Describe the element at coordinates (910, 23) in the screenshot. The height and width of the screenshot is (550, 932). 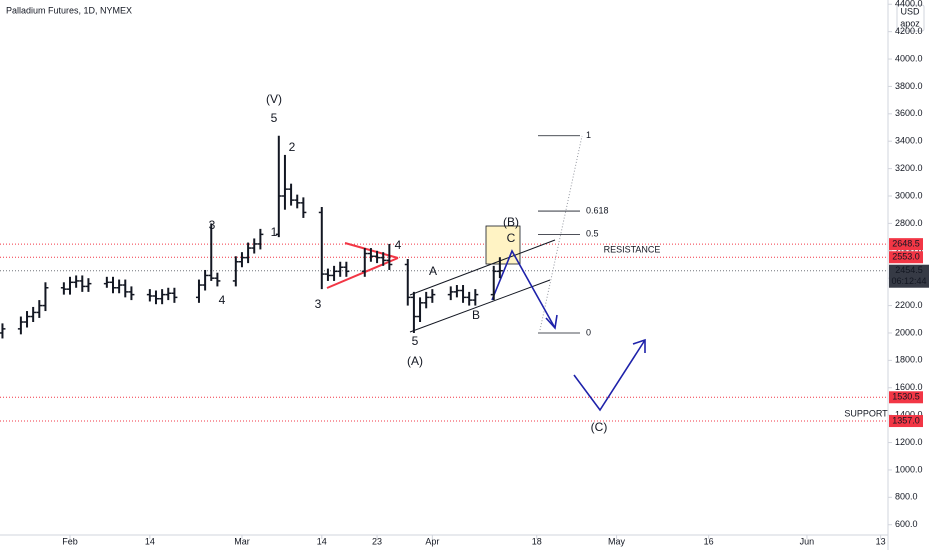
I see `scale-label: apoz` at that location.